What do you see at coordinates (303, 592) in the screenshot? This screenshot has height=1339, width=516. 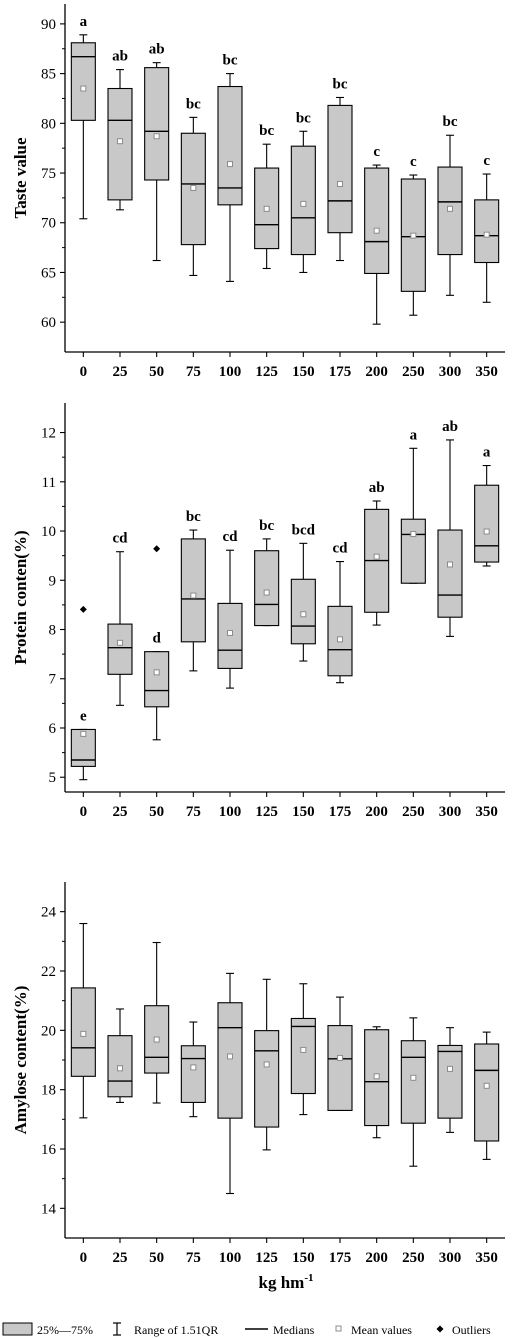 I see `box-150: bcd` at bounding box center [303, 592].